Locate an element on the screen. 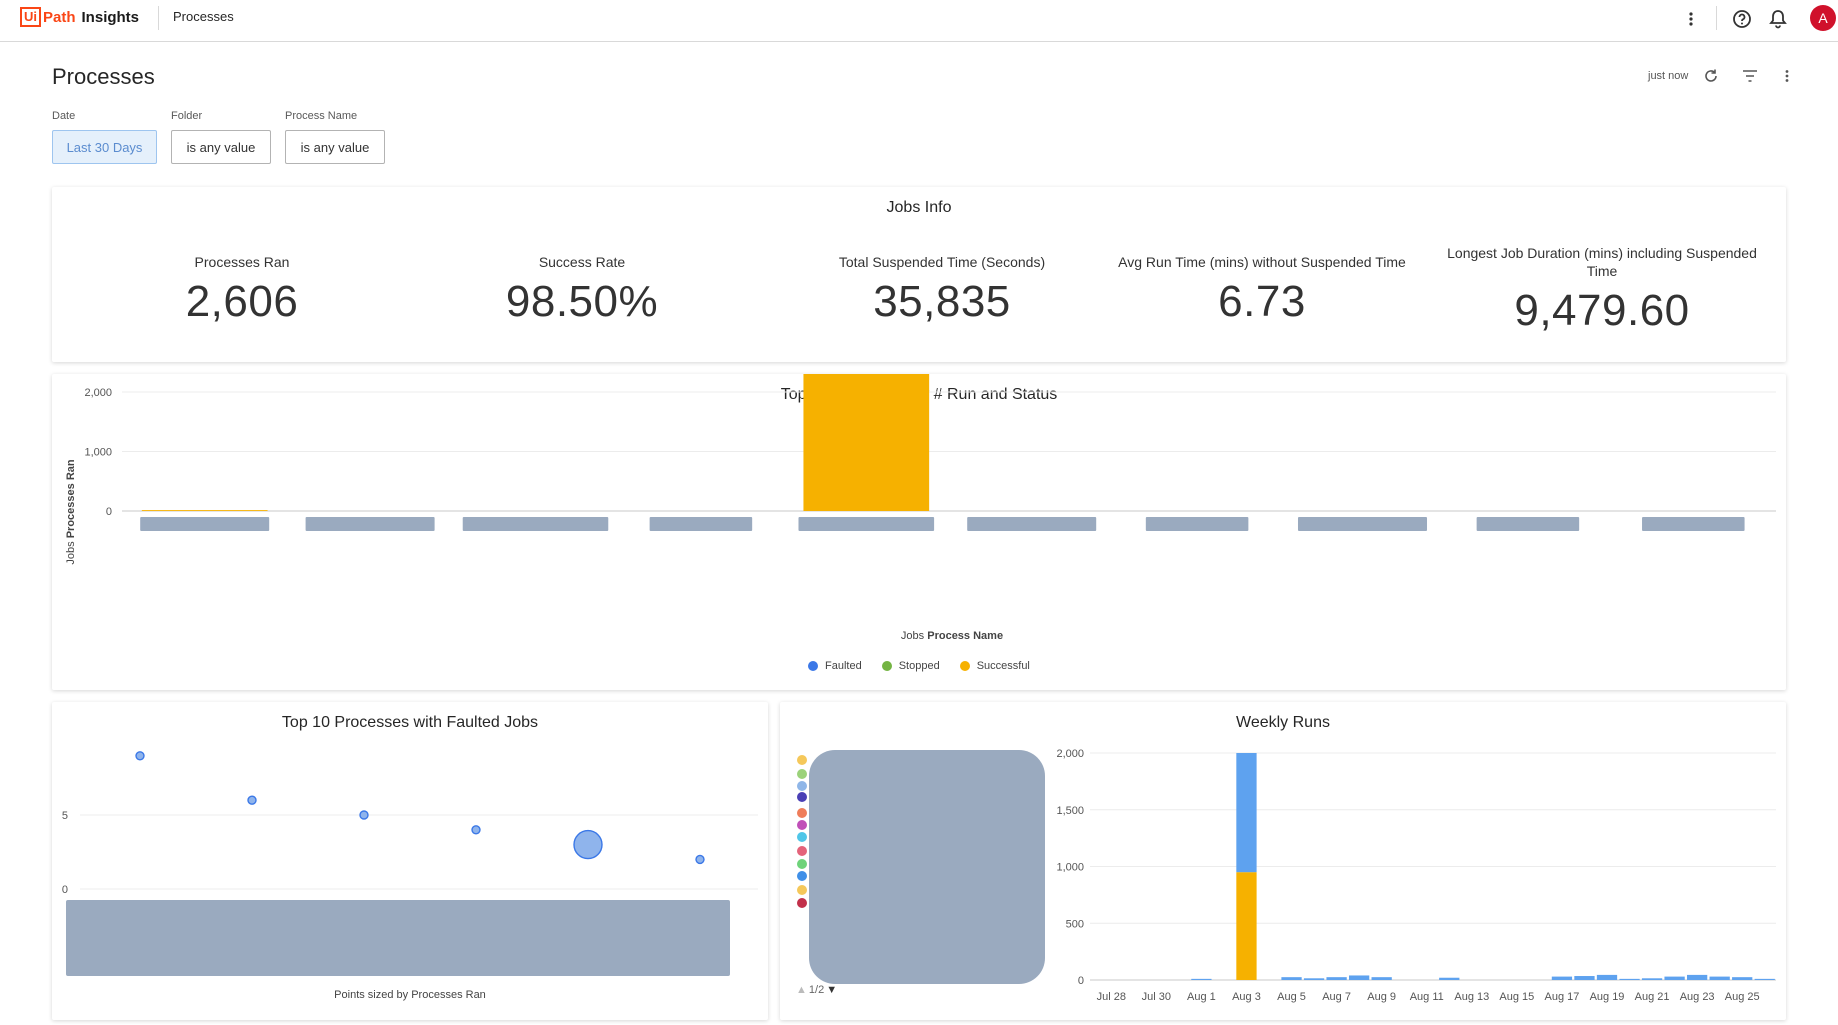  pager-text: 1/2 is located at coordinates (816, 990).